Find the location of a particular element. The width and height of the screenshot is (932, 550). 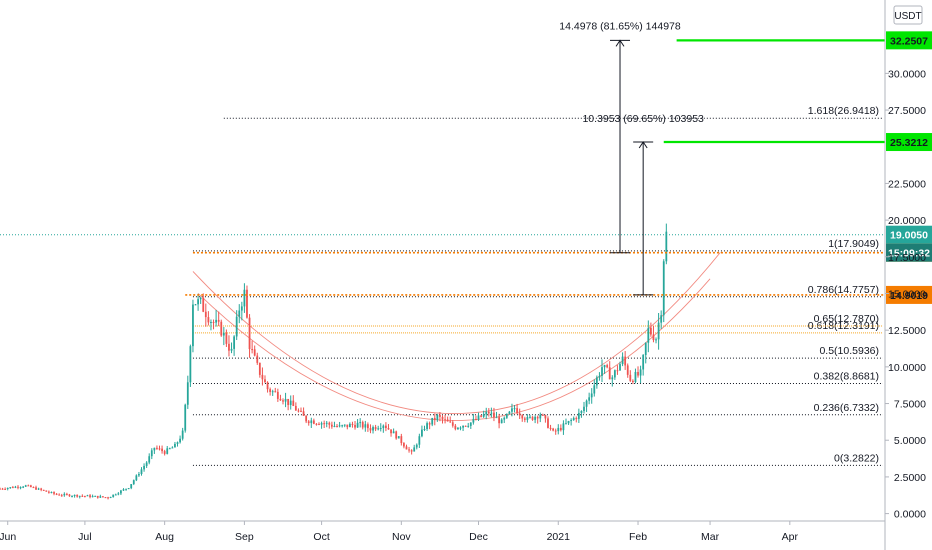

time-tick-label: Sep is located at coordinates (244, 537).